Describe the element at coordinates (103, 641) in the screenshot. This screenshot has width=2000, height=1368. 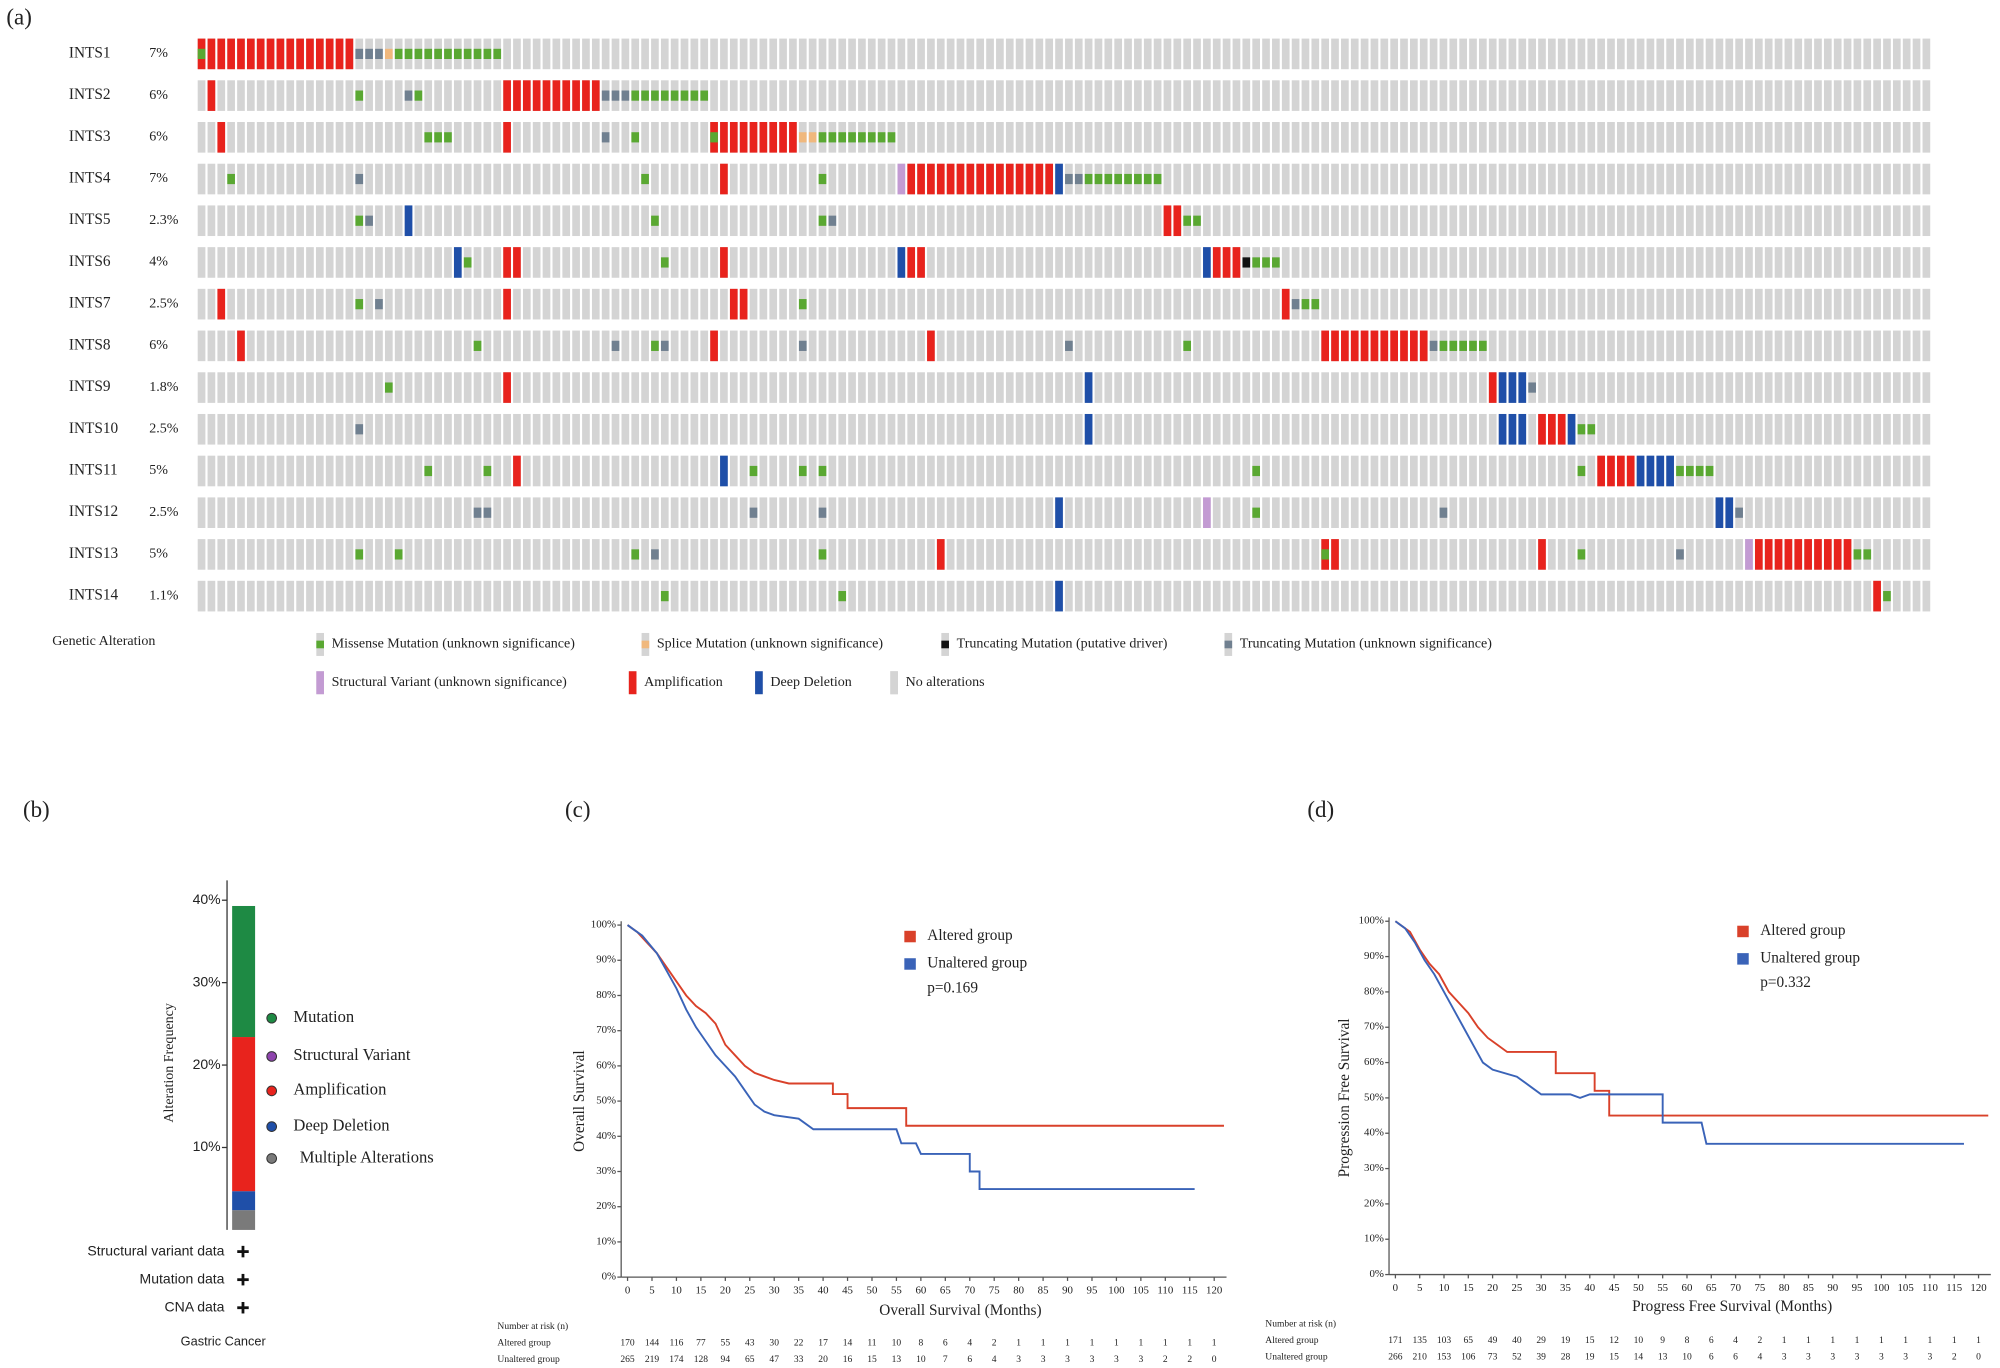
I see `legend-title: Genetic Alteration` at that location.